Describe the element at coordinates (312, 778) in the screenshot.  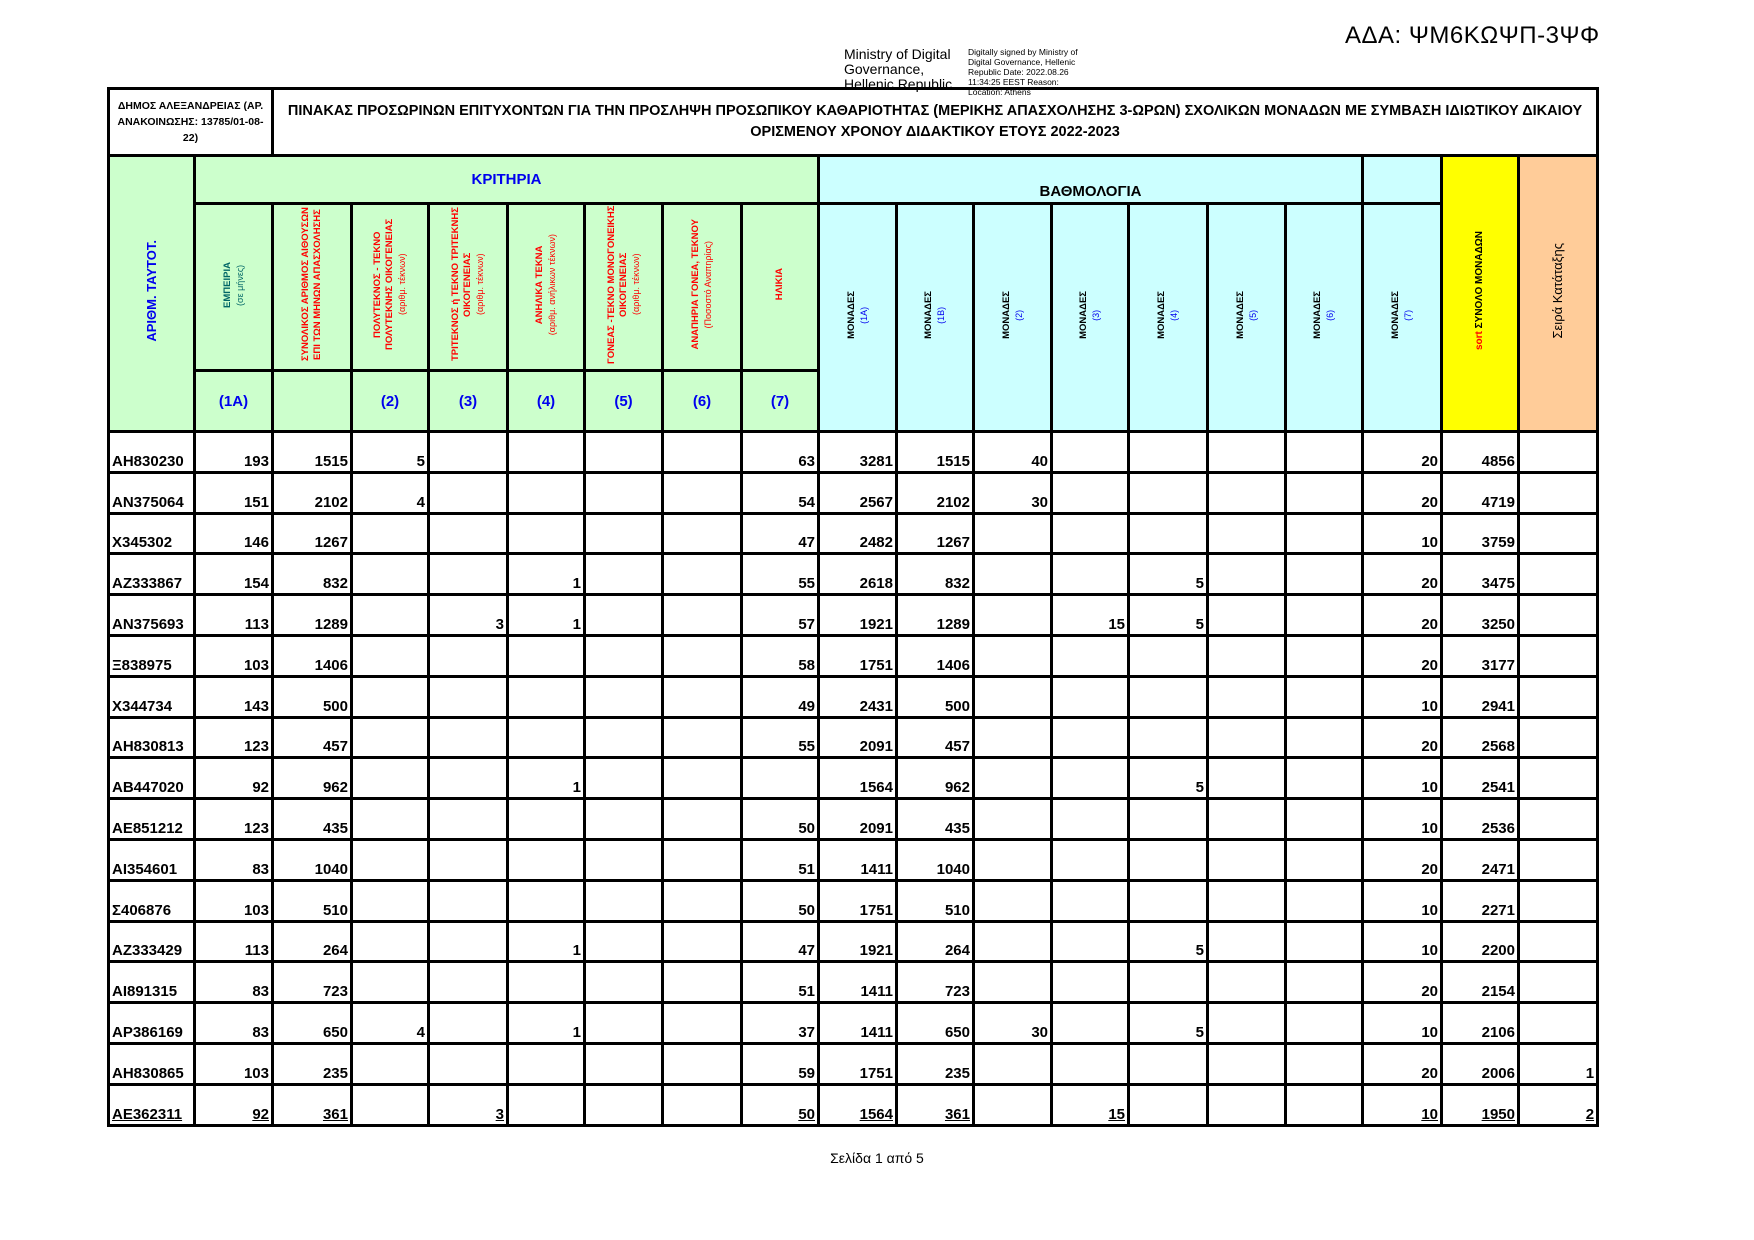
I see `value-cell: 962` at that location.